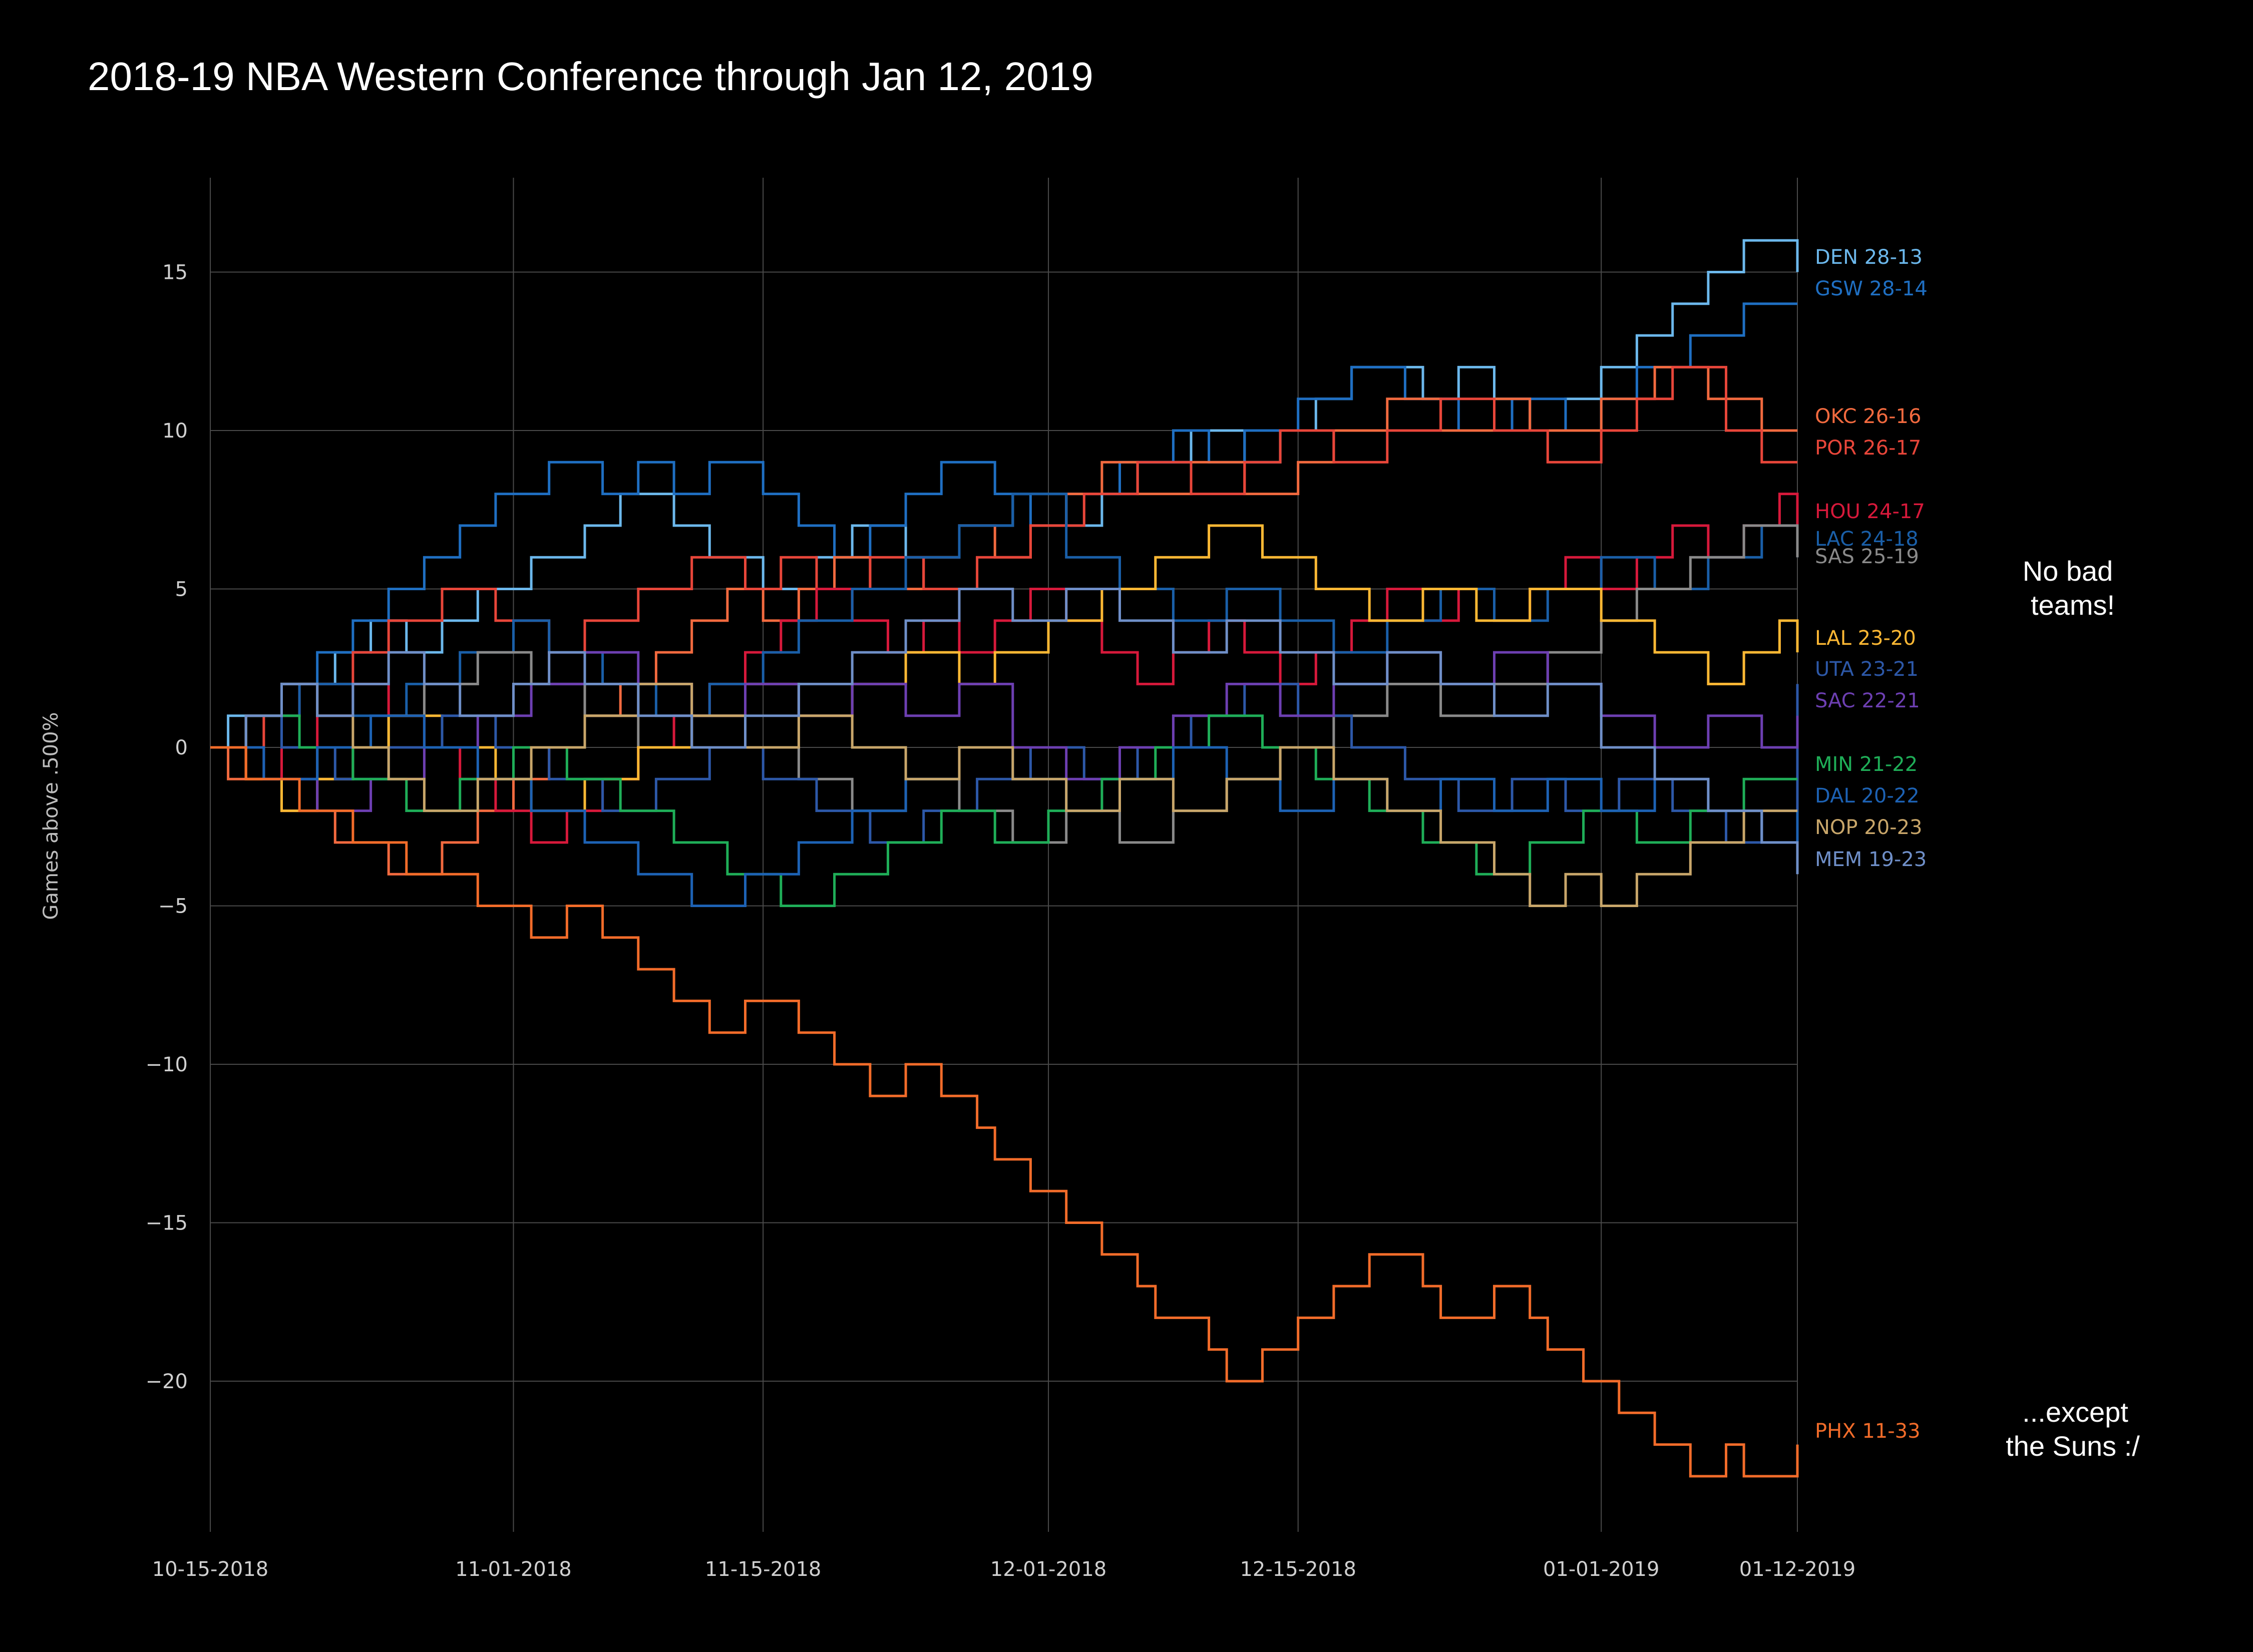 Image resolution: width=2253 pixels, height=1652 pixels. What do you see at coordinates (175, 272) in the screenshot?
I see `y-tick-label: 15` at bounding box center [175, 272].